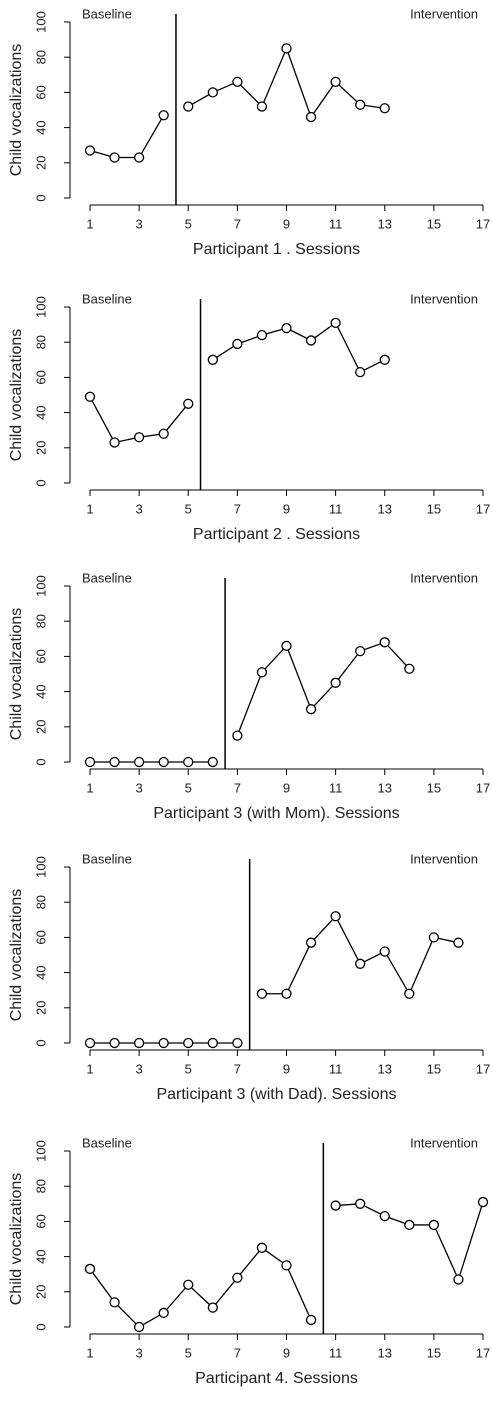 The width and height of the screenshot is (493, 1408). I want to click on x-axis-label: Participant 4. Sessions, so click(276, 1378).